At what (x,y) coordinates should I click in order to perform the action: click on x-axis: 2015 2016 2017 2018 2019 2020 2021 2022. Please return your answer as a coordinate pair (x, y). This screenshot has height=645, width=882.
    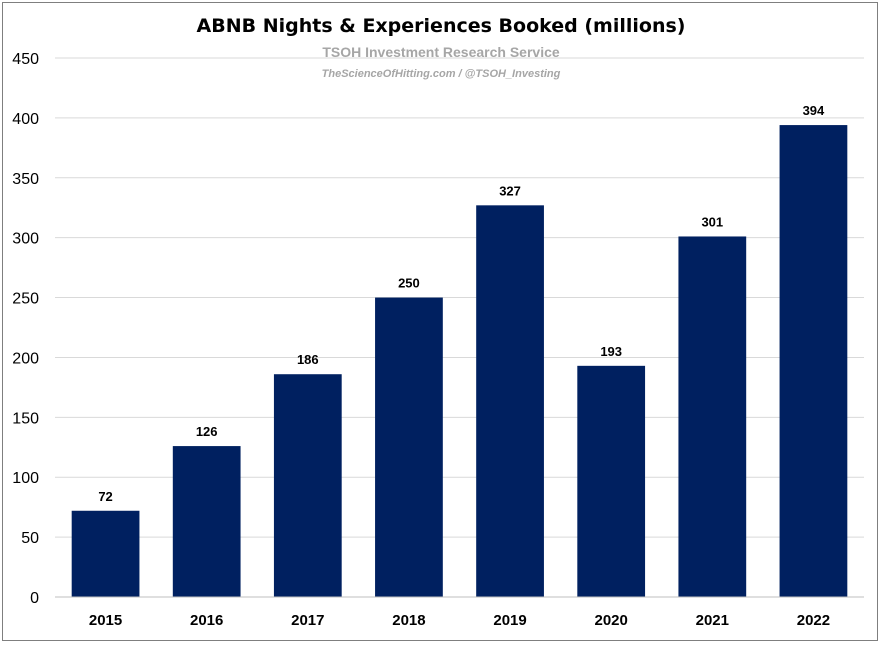
    Looking at the image, I should click on (459, 612).